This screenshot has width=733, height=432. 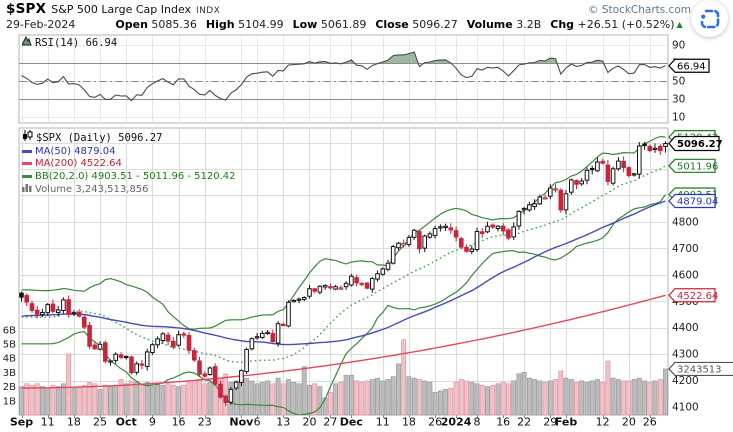 What do you see at coordinates (678, 118) in the screenshot?
I see `svg-text: 10` at bounding box center [678, 118].